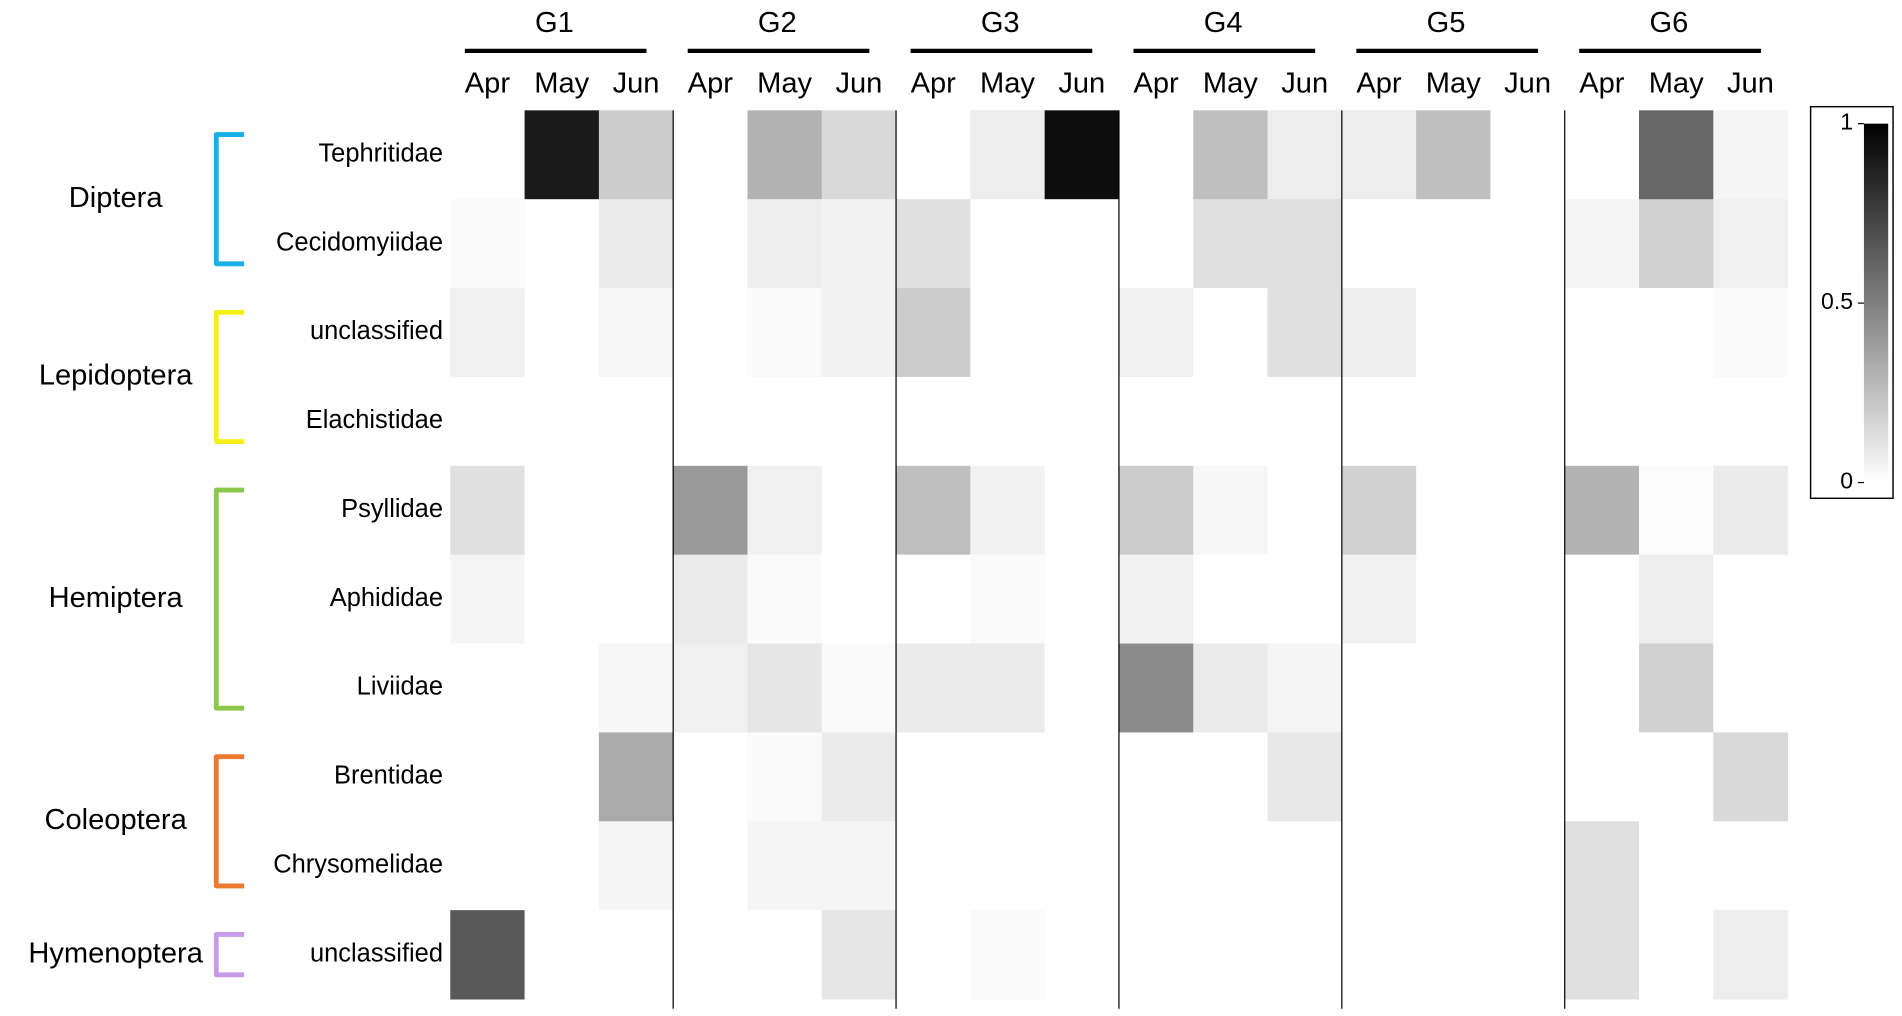 The height and width of the screenshot is (1016, 1902). Describe the element at coordinates (115, 953) in the screenshot. I see `order-label: Hymenoptera` at that location.